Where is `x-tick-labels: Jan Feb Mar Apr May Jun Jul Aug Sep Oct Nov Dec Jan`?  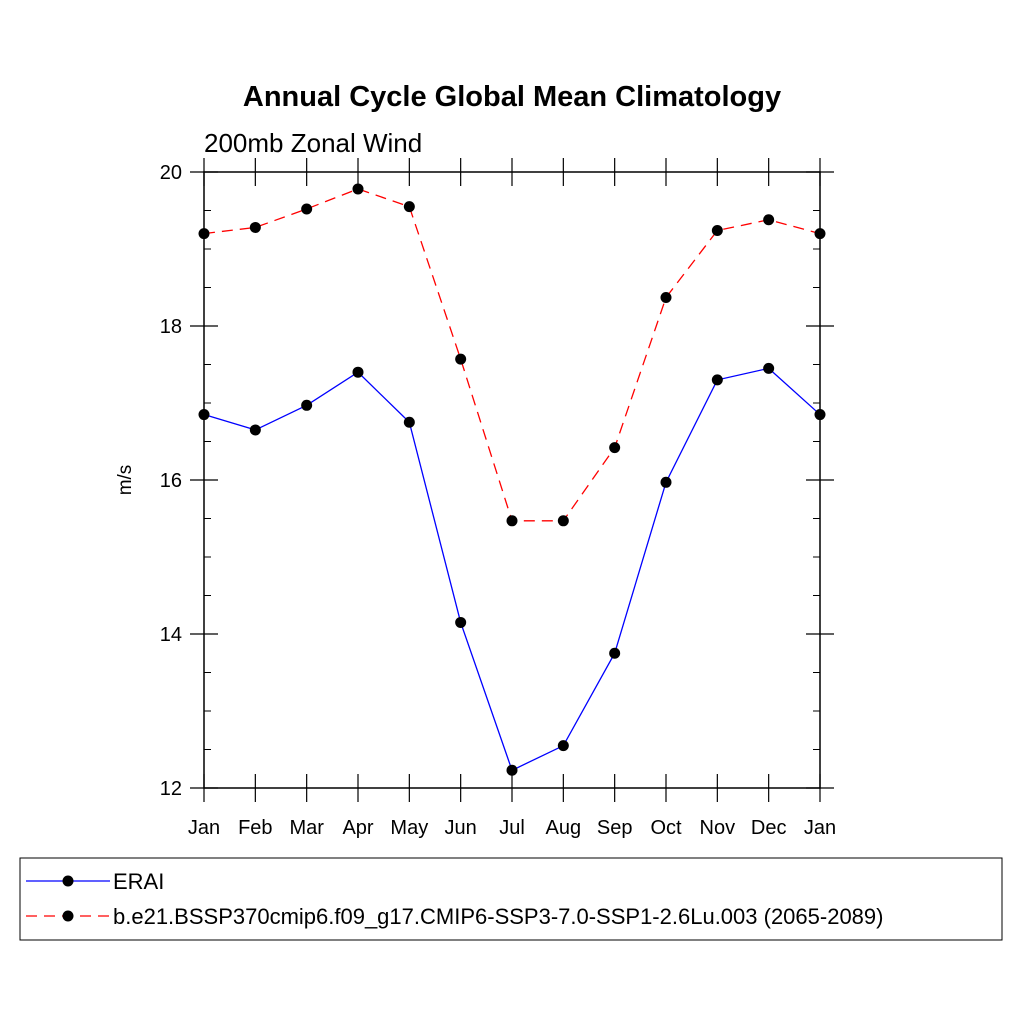
x-tick-labels: Jan Feb Mar Apr May Jun Jul Aug Sep Oct Nov Dec Jan is located at coordinates (512, 828).